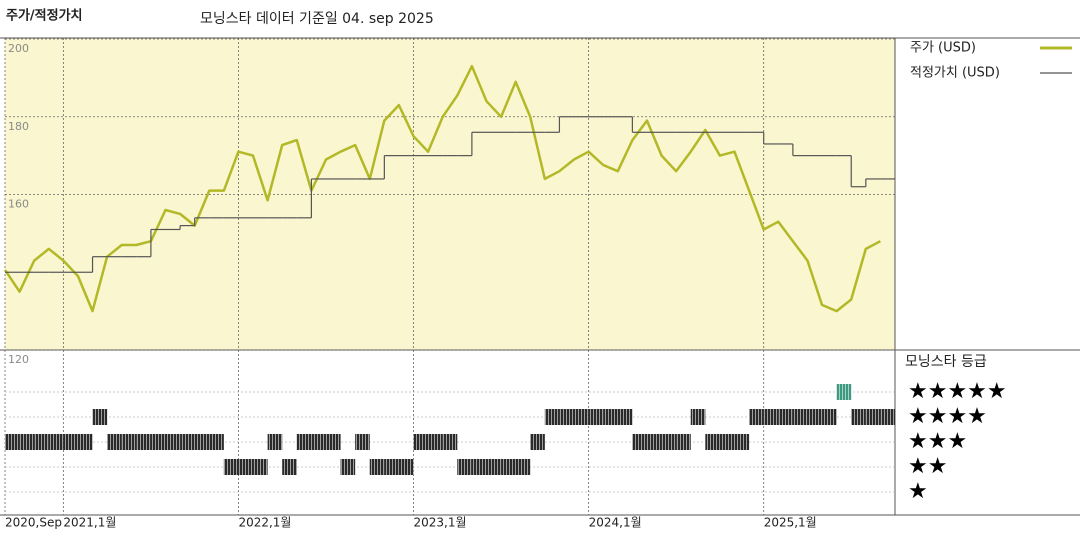  What do you see at coordinates (18, 359) in the screenshot?
I see `y-tick-label: 120` at bounding box center [18, 359].